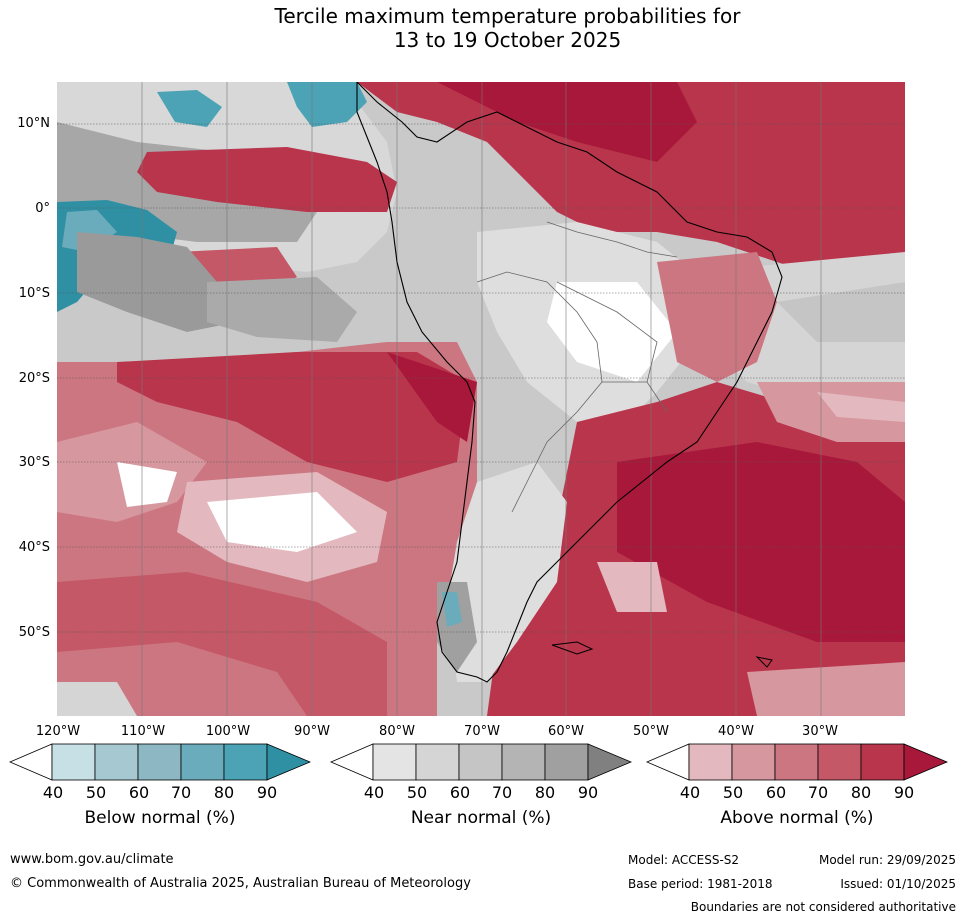  I want to click on colorbar-near-normal, so click(481, 764).